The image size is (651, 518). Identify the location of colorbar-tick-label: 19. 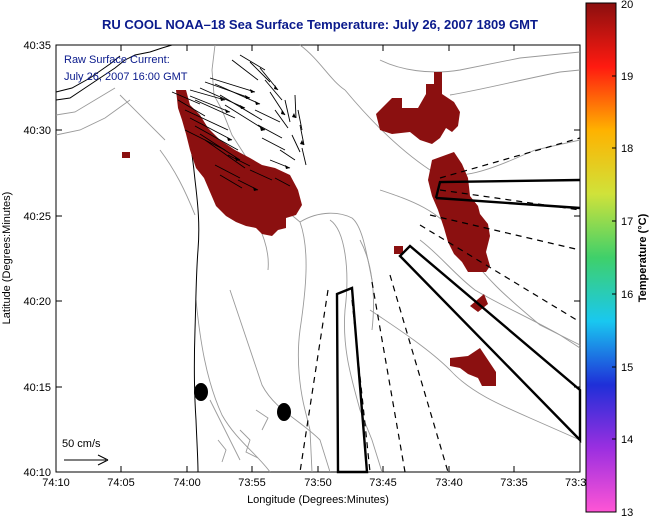
(627, 77).